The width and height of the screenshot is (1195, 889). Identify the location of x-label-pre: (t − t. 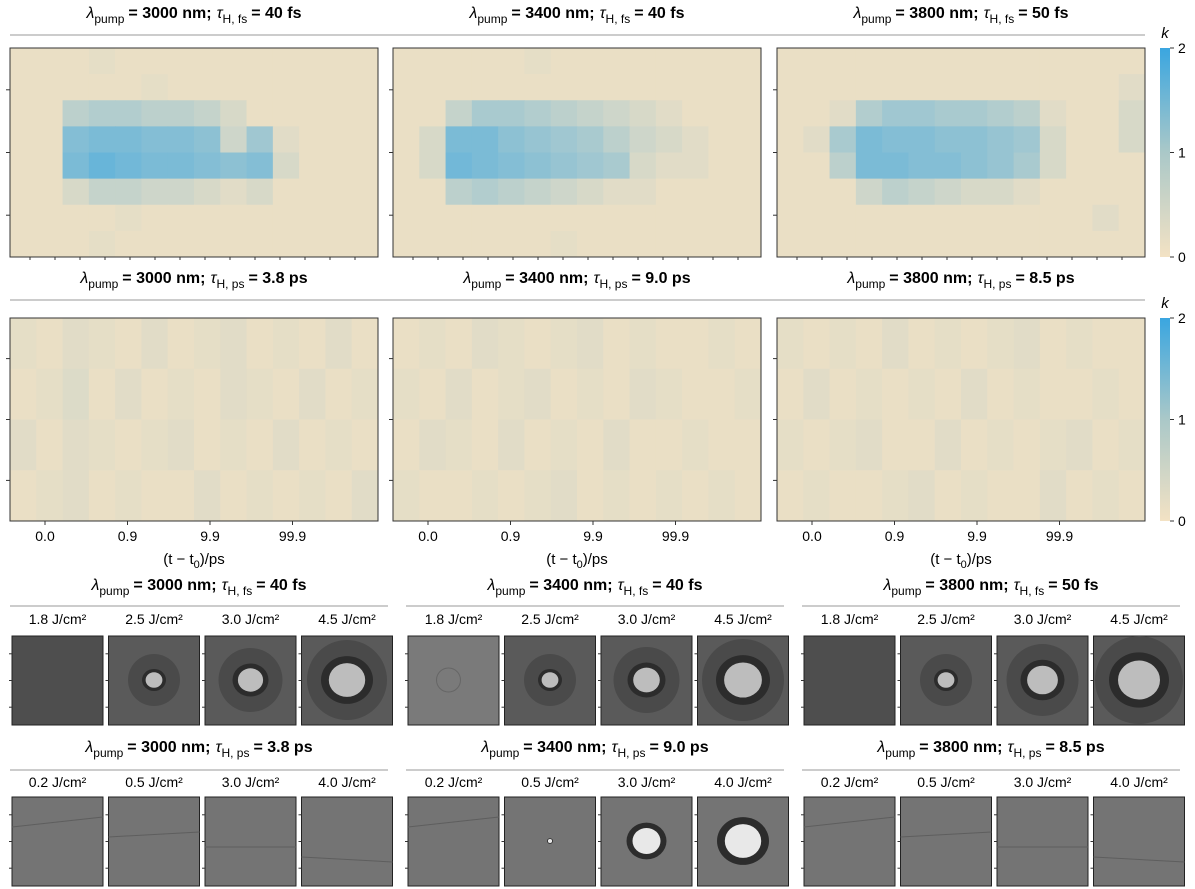
(945, 559).